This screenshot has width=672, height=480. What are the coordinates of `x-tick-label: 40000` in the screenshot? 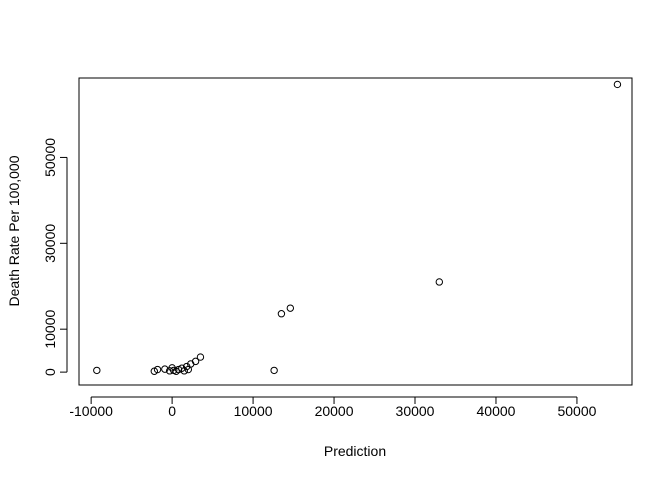 It's located at (496, 411).